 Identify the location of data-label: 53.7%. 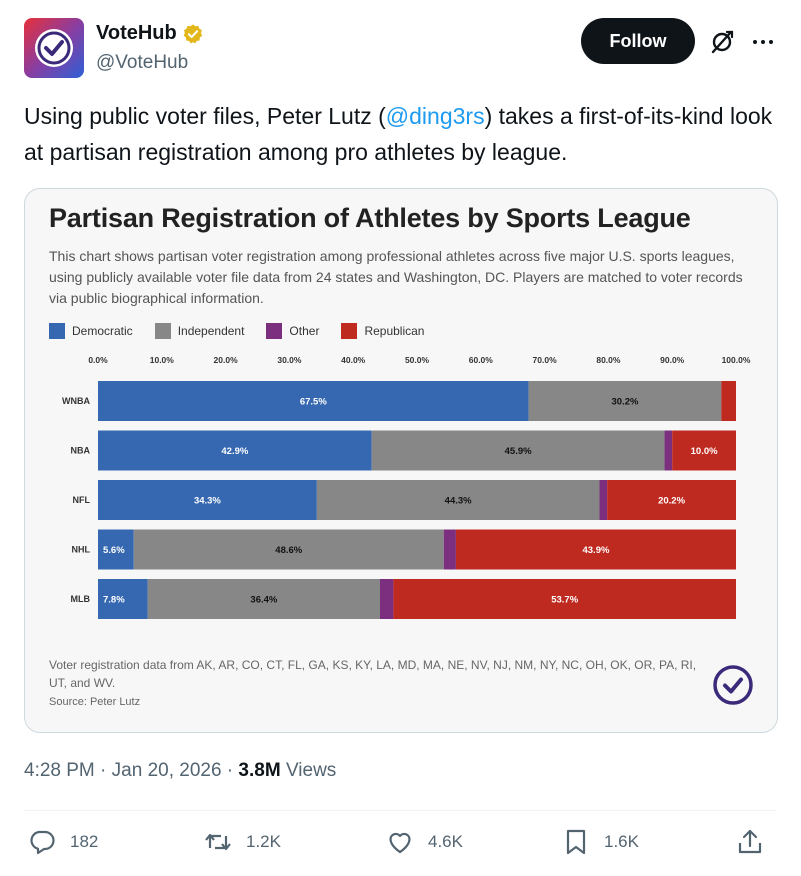
(564, 600).